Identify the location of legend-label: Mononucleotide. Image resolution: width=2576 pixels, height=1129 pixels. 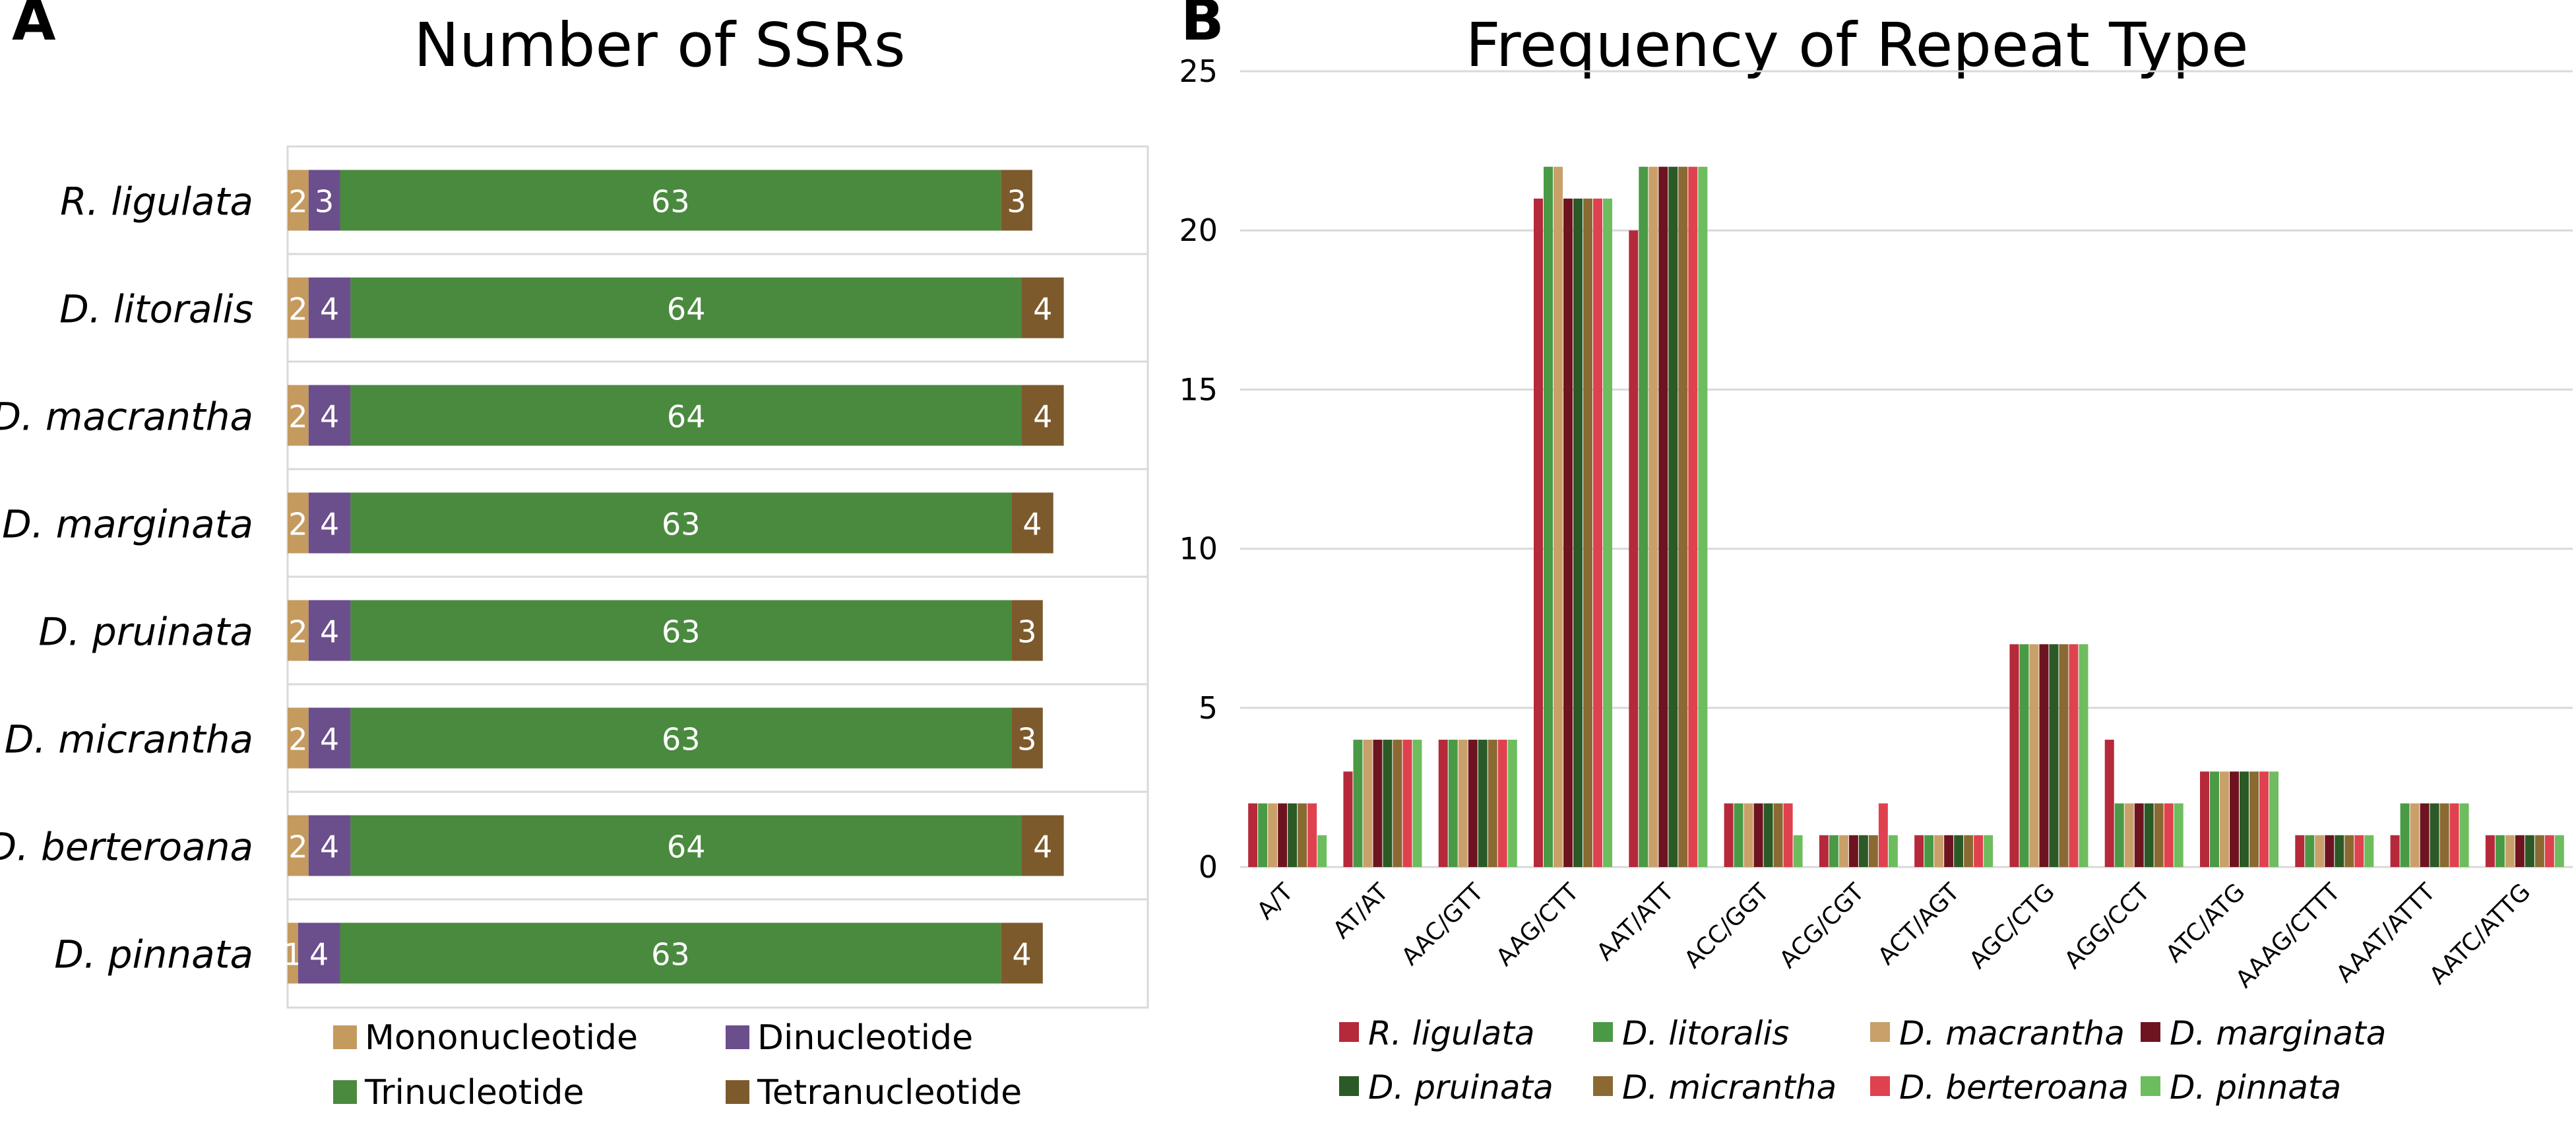
(502, 1038).